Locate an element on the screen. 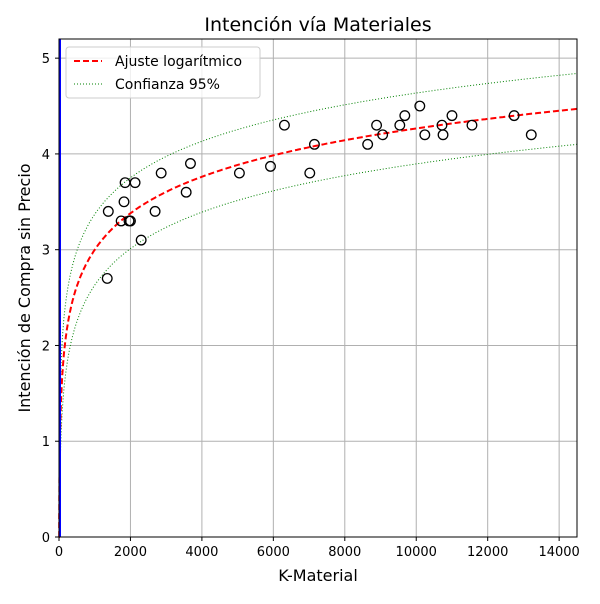  x-tick-label: 6000 is located at coordinates (273, 552).